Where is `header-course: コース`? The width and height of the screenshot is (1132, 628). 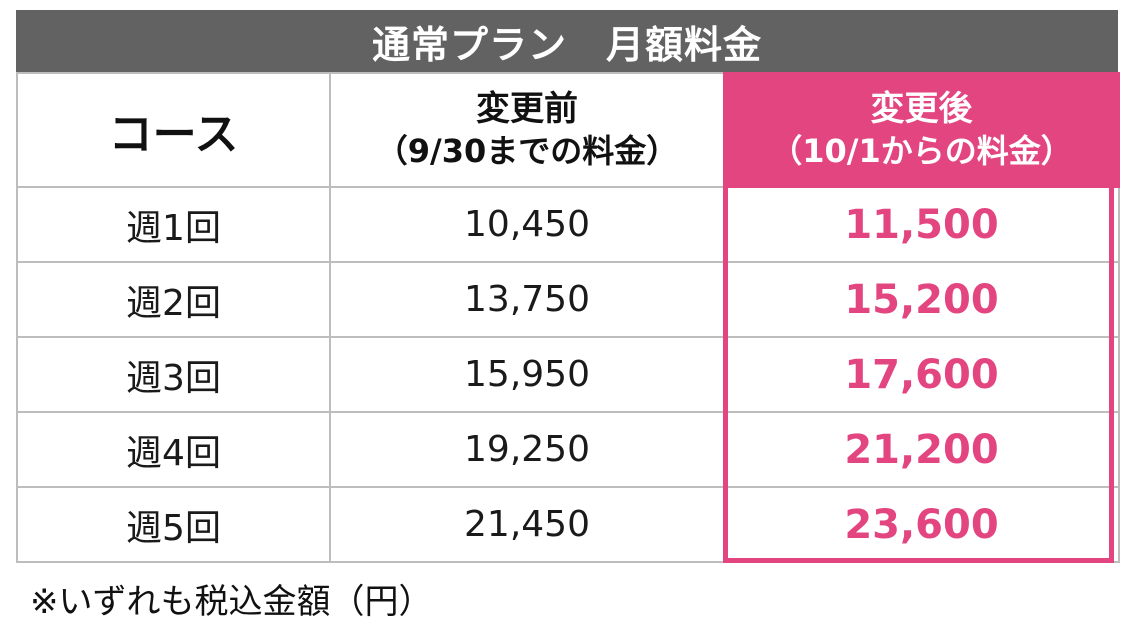
header-course: コース is located at coordinates (173, 130).